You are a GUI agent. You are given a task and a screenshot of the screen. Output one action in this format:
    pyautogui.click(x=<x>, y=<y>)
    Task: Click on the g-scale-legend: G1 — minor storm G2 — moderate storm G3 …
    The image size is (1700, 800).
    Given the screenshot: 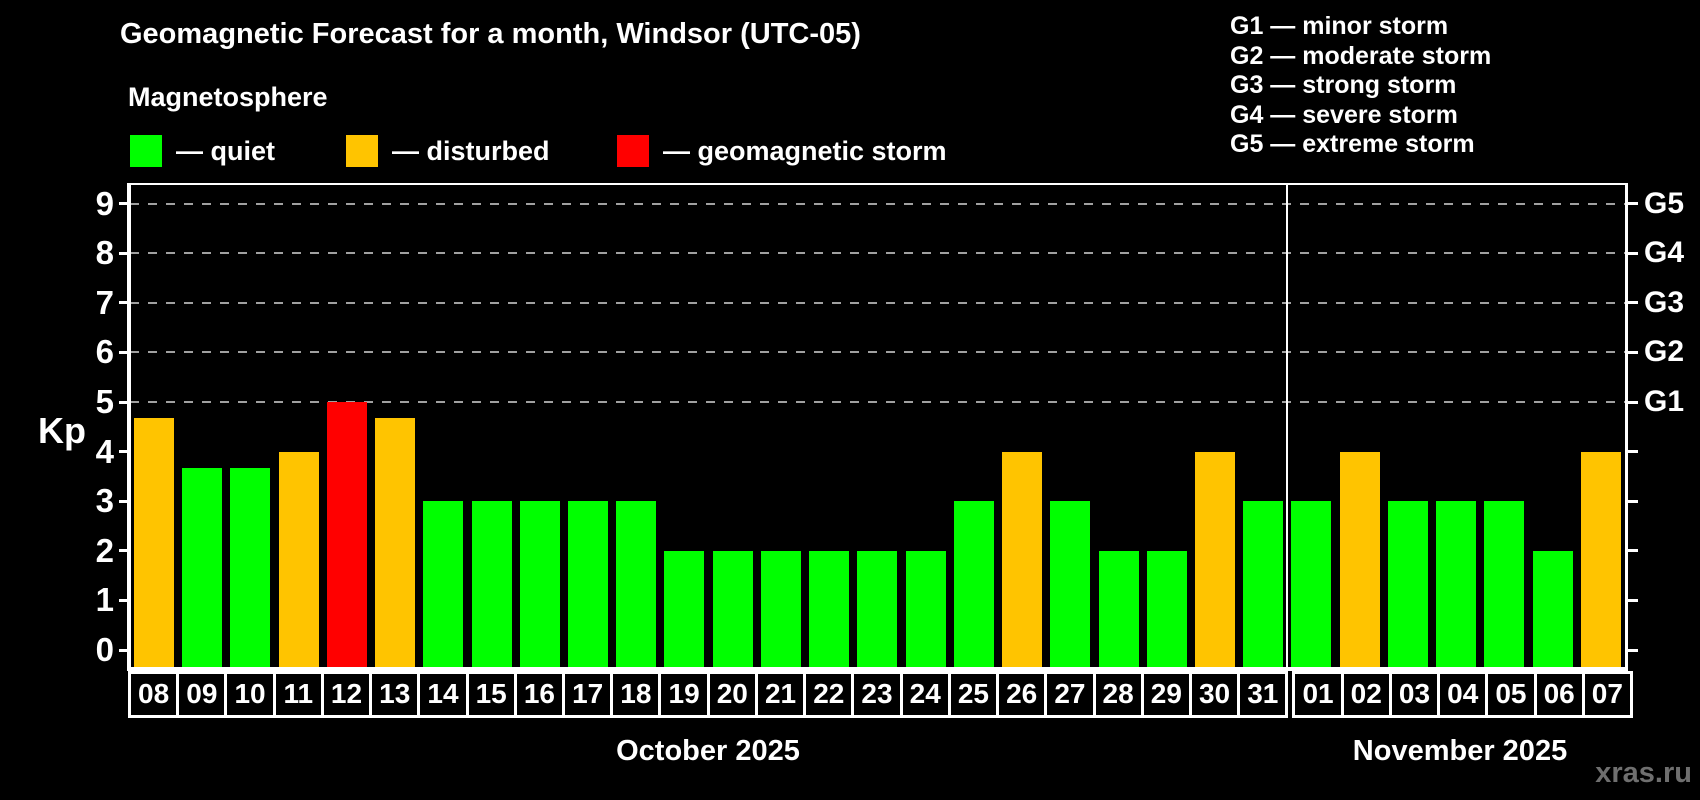 What is the action you would take?
    pyautogui.click(x=1360, y=86)
    